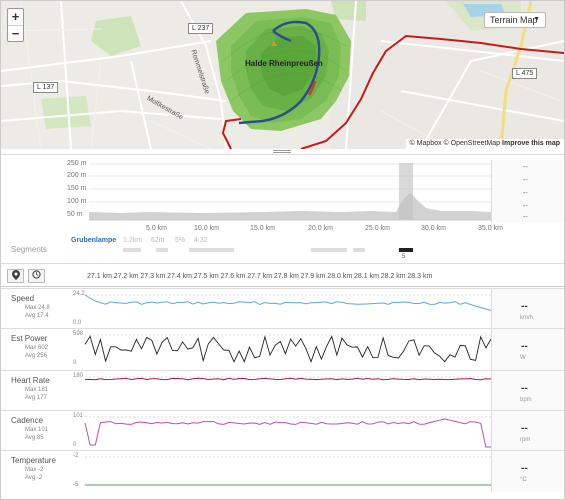 The width and height of the screenshot is (565, 500). Describe the element at coordinates (76, 456) in the screenshot. I see `stream-ymax-label: -2` at that location.